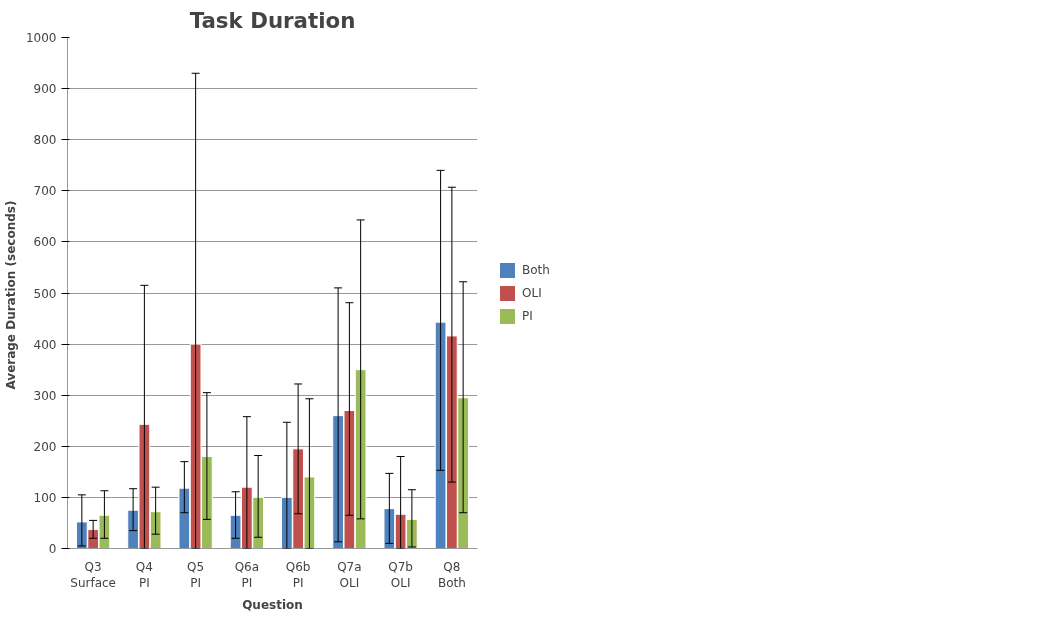 This screenshot has height=626, width=1059. I want to click on x-tick-label: Q3 Surface, so click(93, 575).